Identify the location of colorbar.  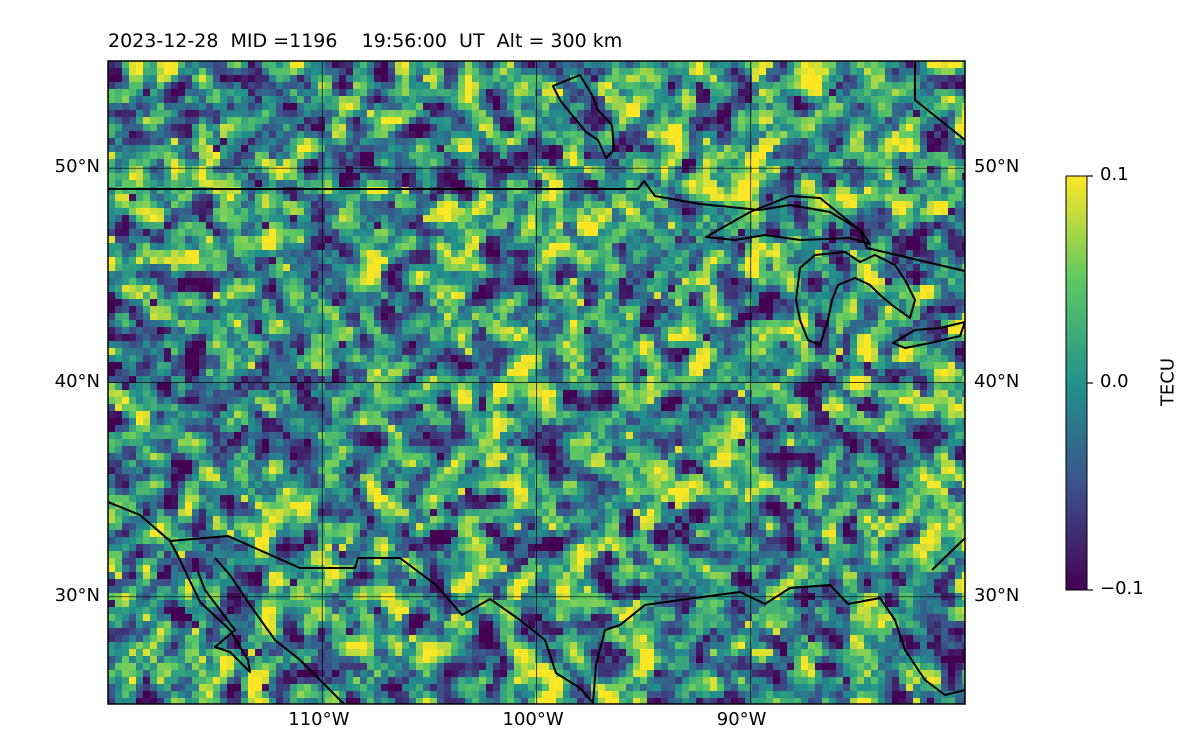
(1076, 383).